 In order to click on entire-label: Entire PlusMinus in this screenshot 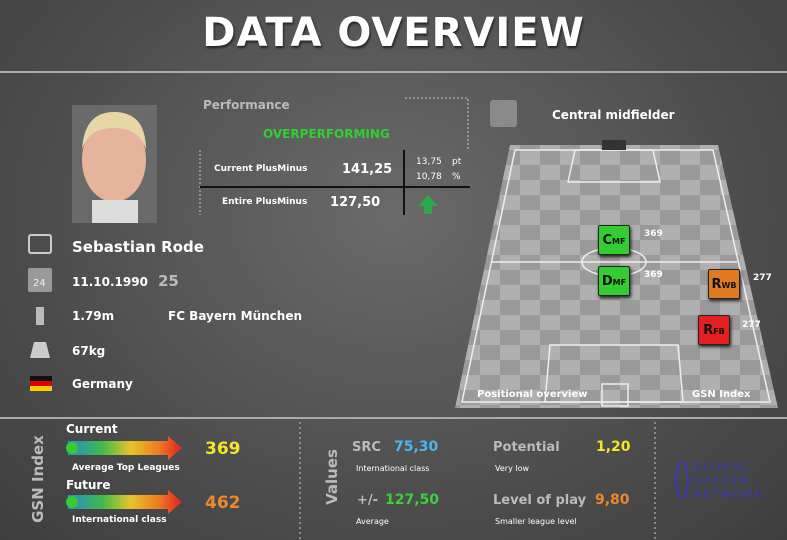, I will do `click(265, 202)`.